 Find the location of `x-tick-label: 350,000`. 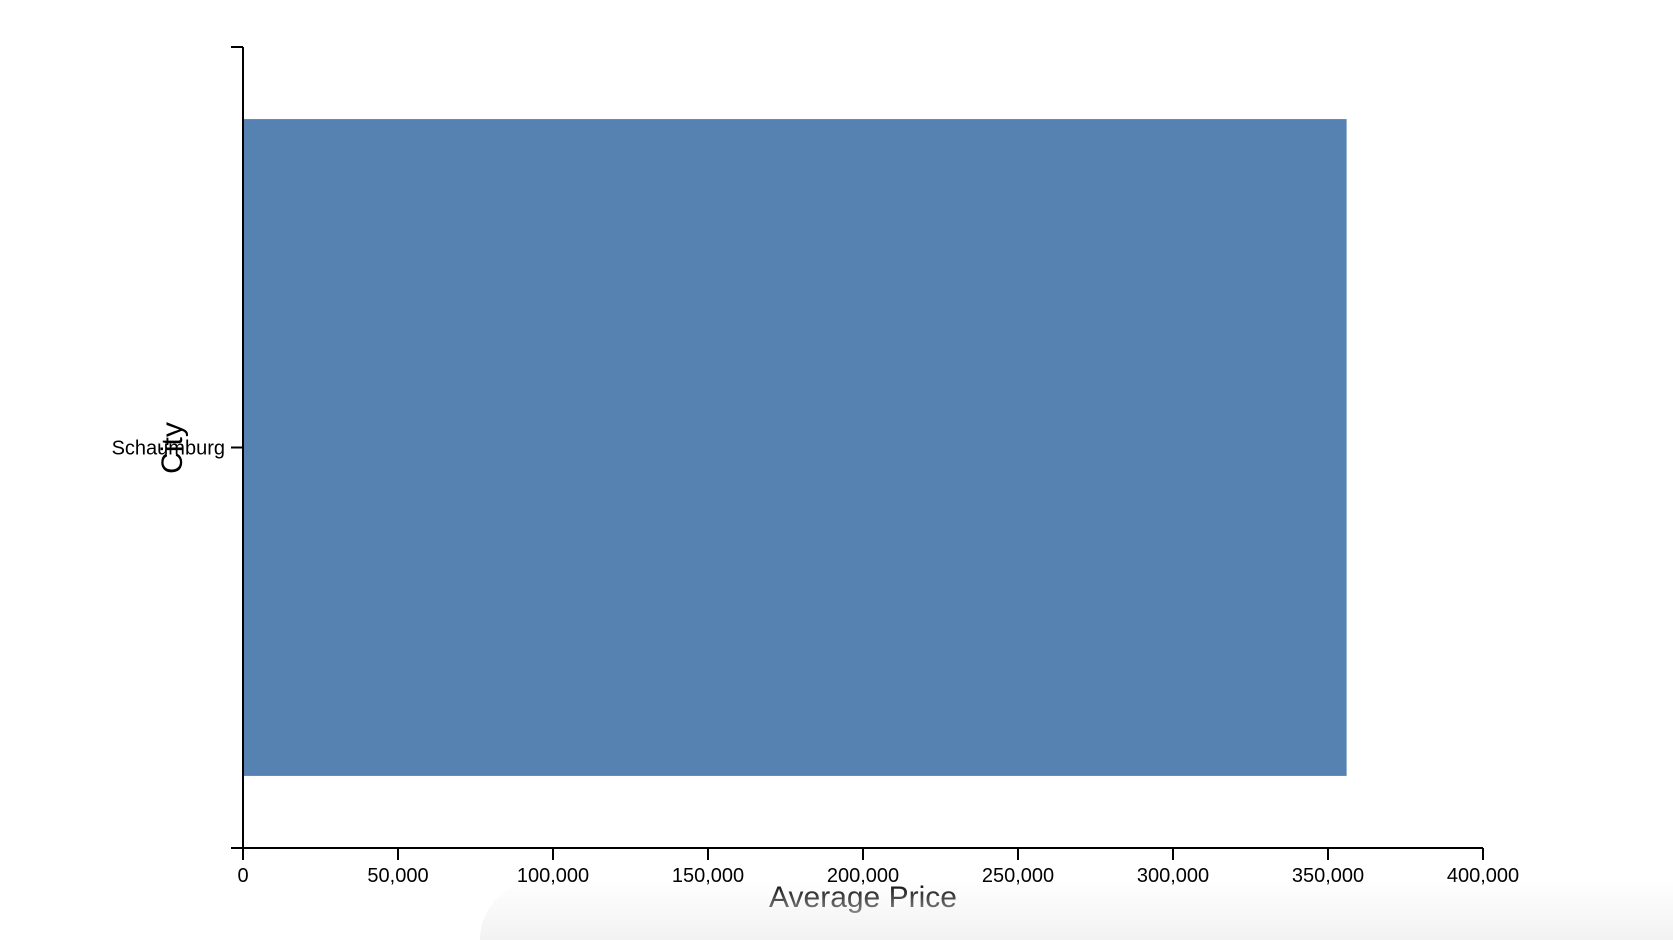

x-tick-label: 350,000 is located at coordinates (1328, 876).